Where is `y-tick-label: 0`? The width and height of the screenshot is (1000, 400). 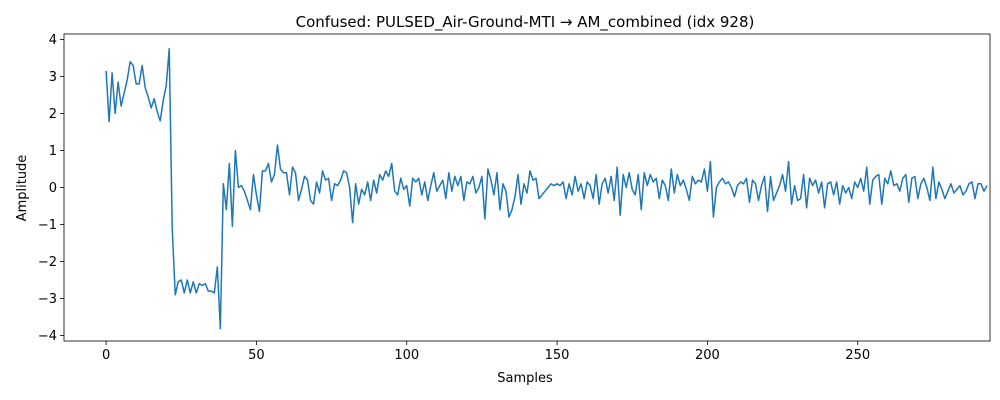 y-tick-label: 0 is located at coordinates (53, 188).